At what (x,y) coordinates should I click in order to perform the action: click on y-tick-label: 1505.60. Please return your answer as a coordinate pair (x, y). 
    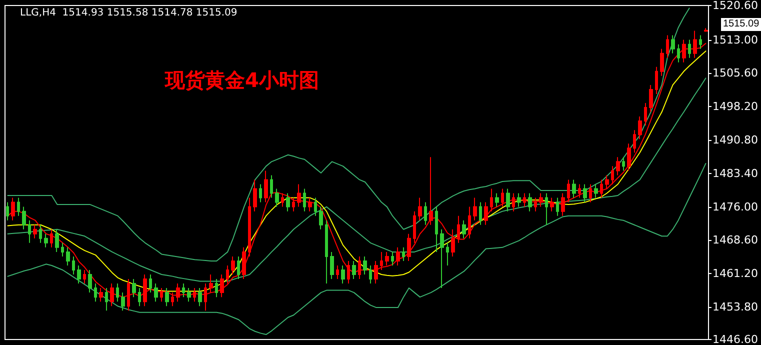
    Looking at the image, I should click on (735, 73).